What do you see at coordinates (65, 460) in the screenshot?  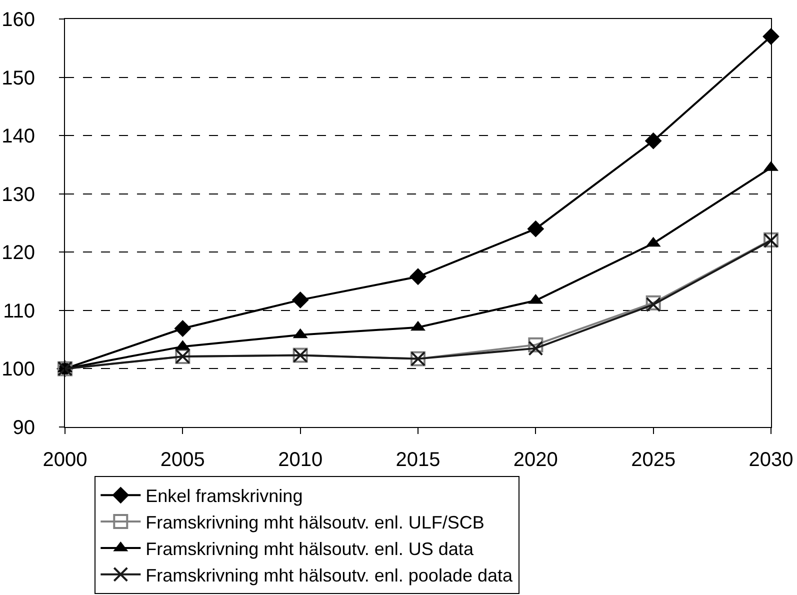 I see `x-tick-label: 2000` at bounding box center [65, 460].